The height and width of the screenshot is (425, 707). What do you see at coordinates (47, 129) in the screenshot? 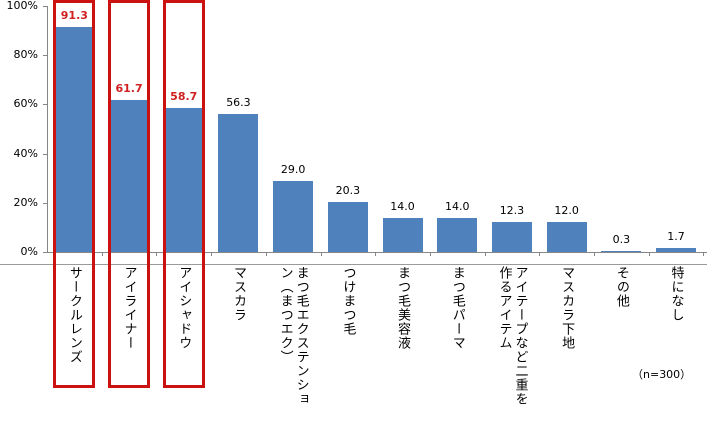
I see `y-axis-line` at bounding box center [47, 129].